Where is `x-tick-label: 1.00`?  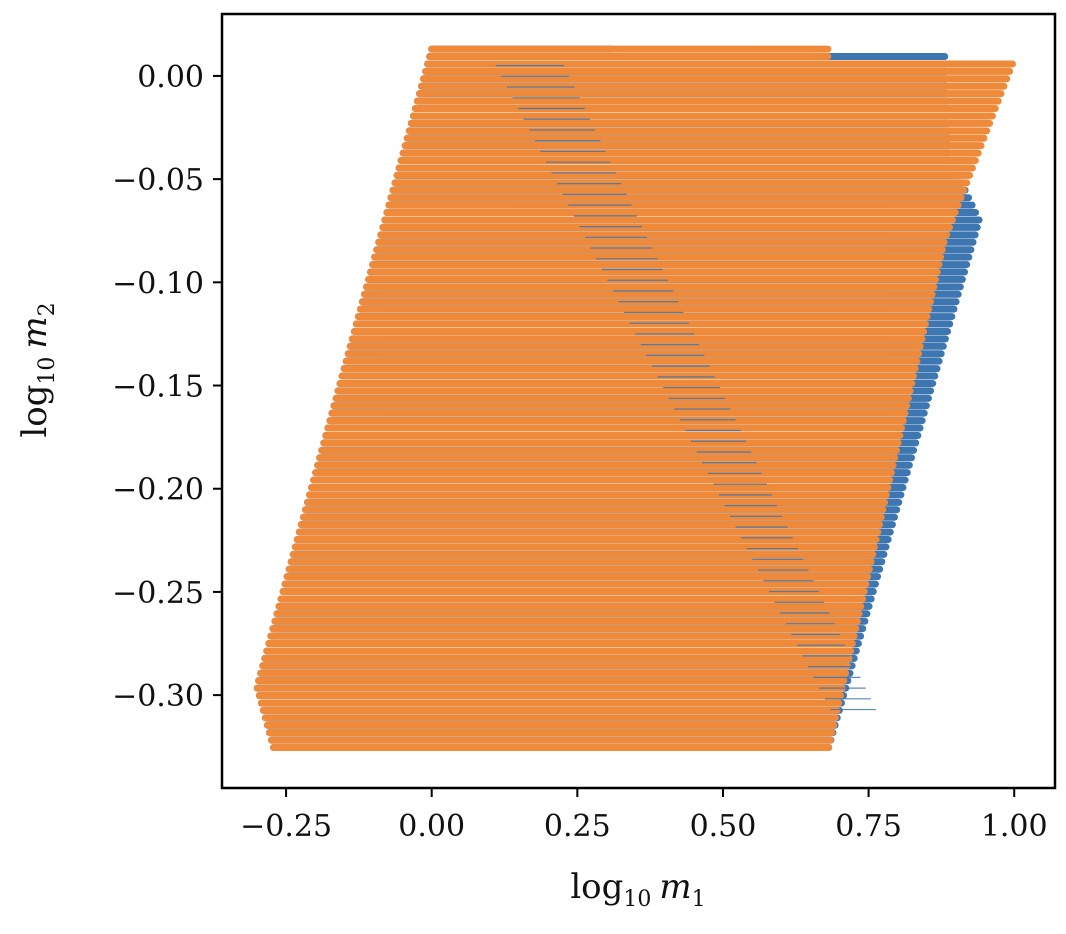 x-tick-label: 1.00 is located at coordinates (1014, 826).